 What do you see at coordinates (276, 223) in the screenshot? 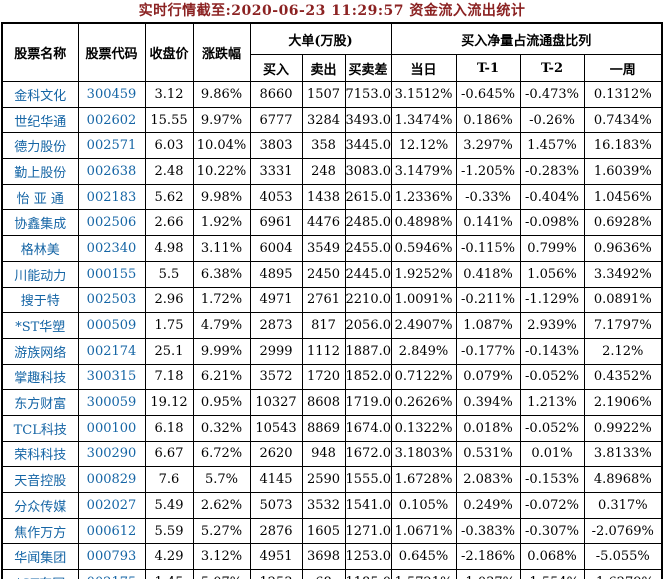
I see `cell-buy-volume: 6961` at bounding box center [276, 223].